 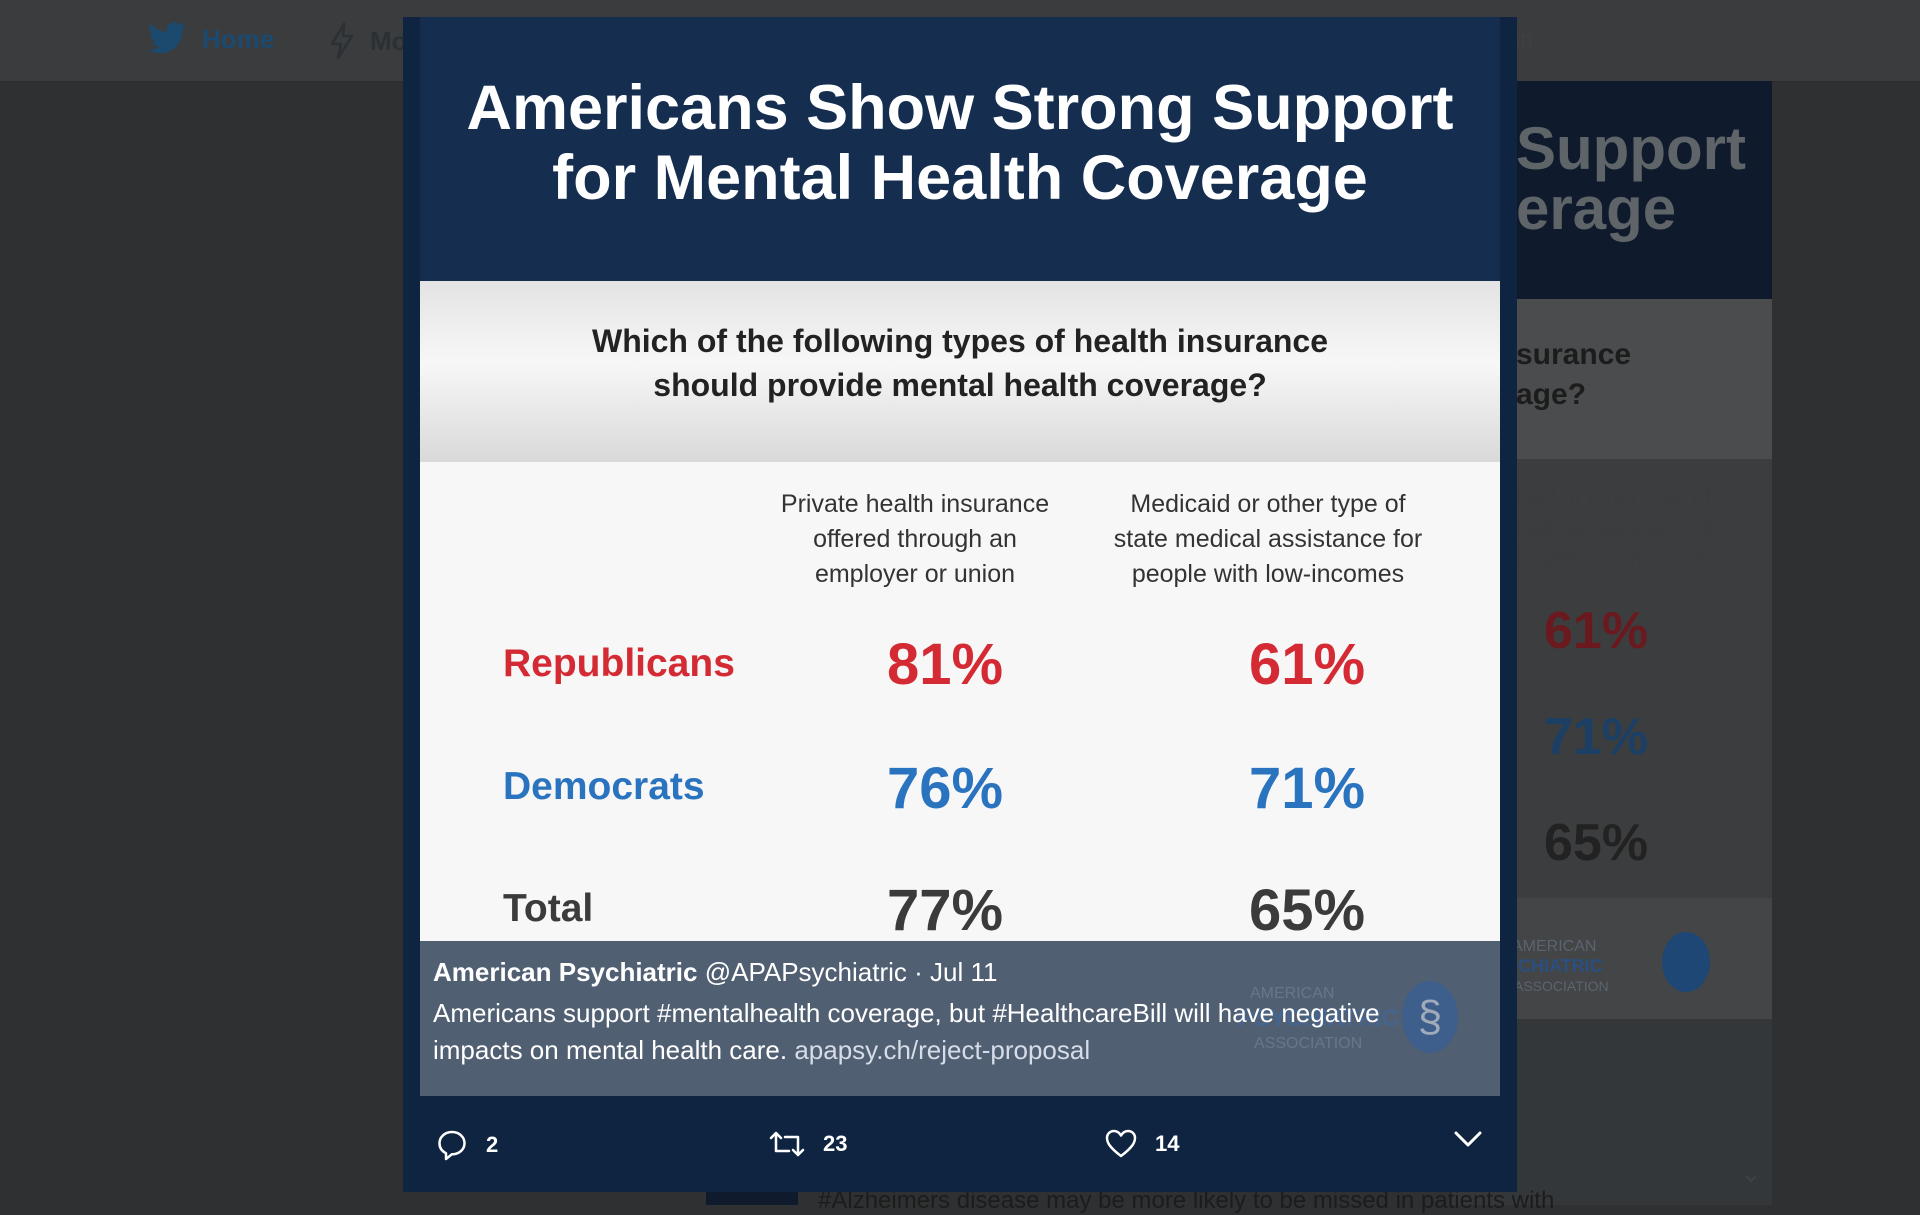 I want to click on reply-count: 2, so click(x=492, y=1144).